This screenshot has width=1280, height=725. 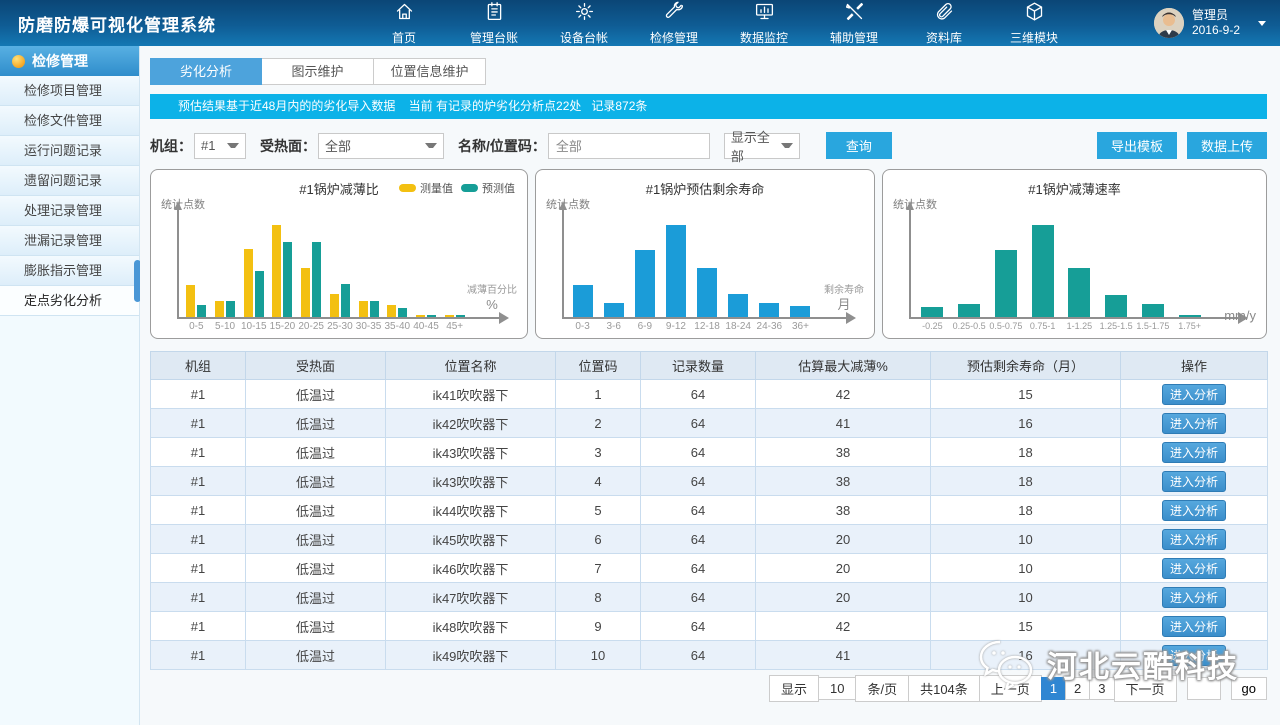 What do you see at coordinates (137, 281) in the screenshot?
I see `sidebar-scrollbar-thumb` at bounding box center [137, 281].